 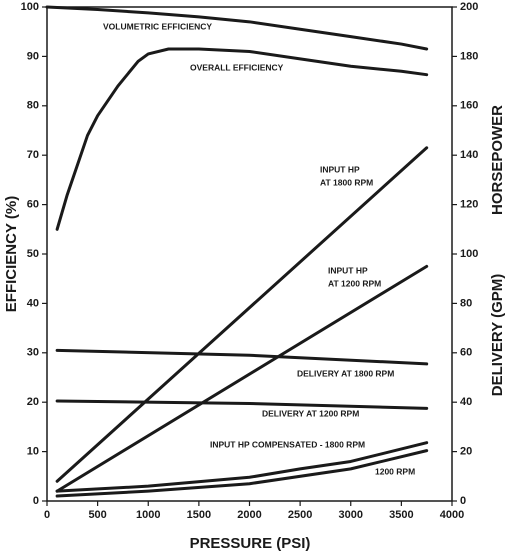 What do you see at coordinates (469, 155) in the screenshot?
I see `y2-tick-label: 140` at bounding box center [469, 155].